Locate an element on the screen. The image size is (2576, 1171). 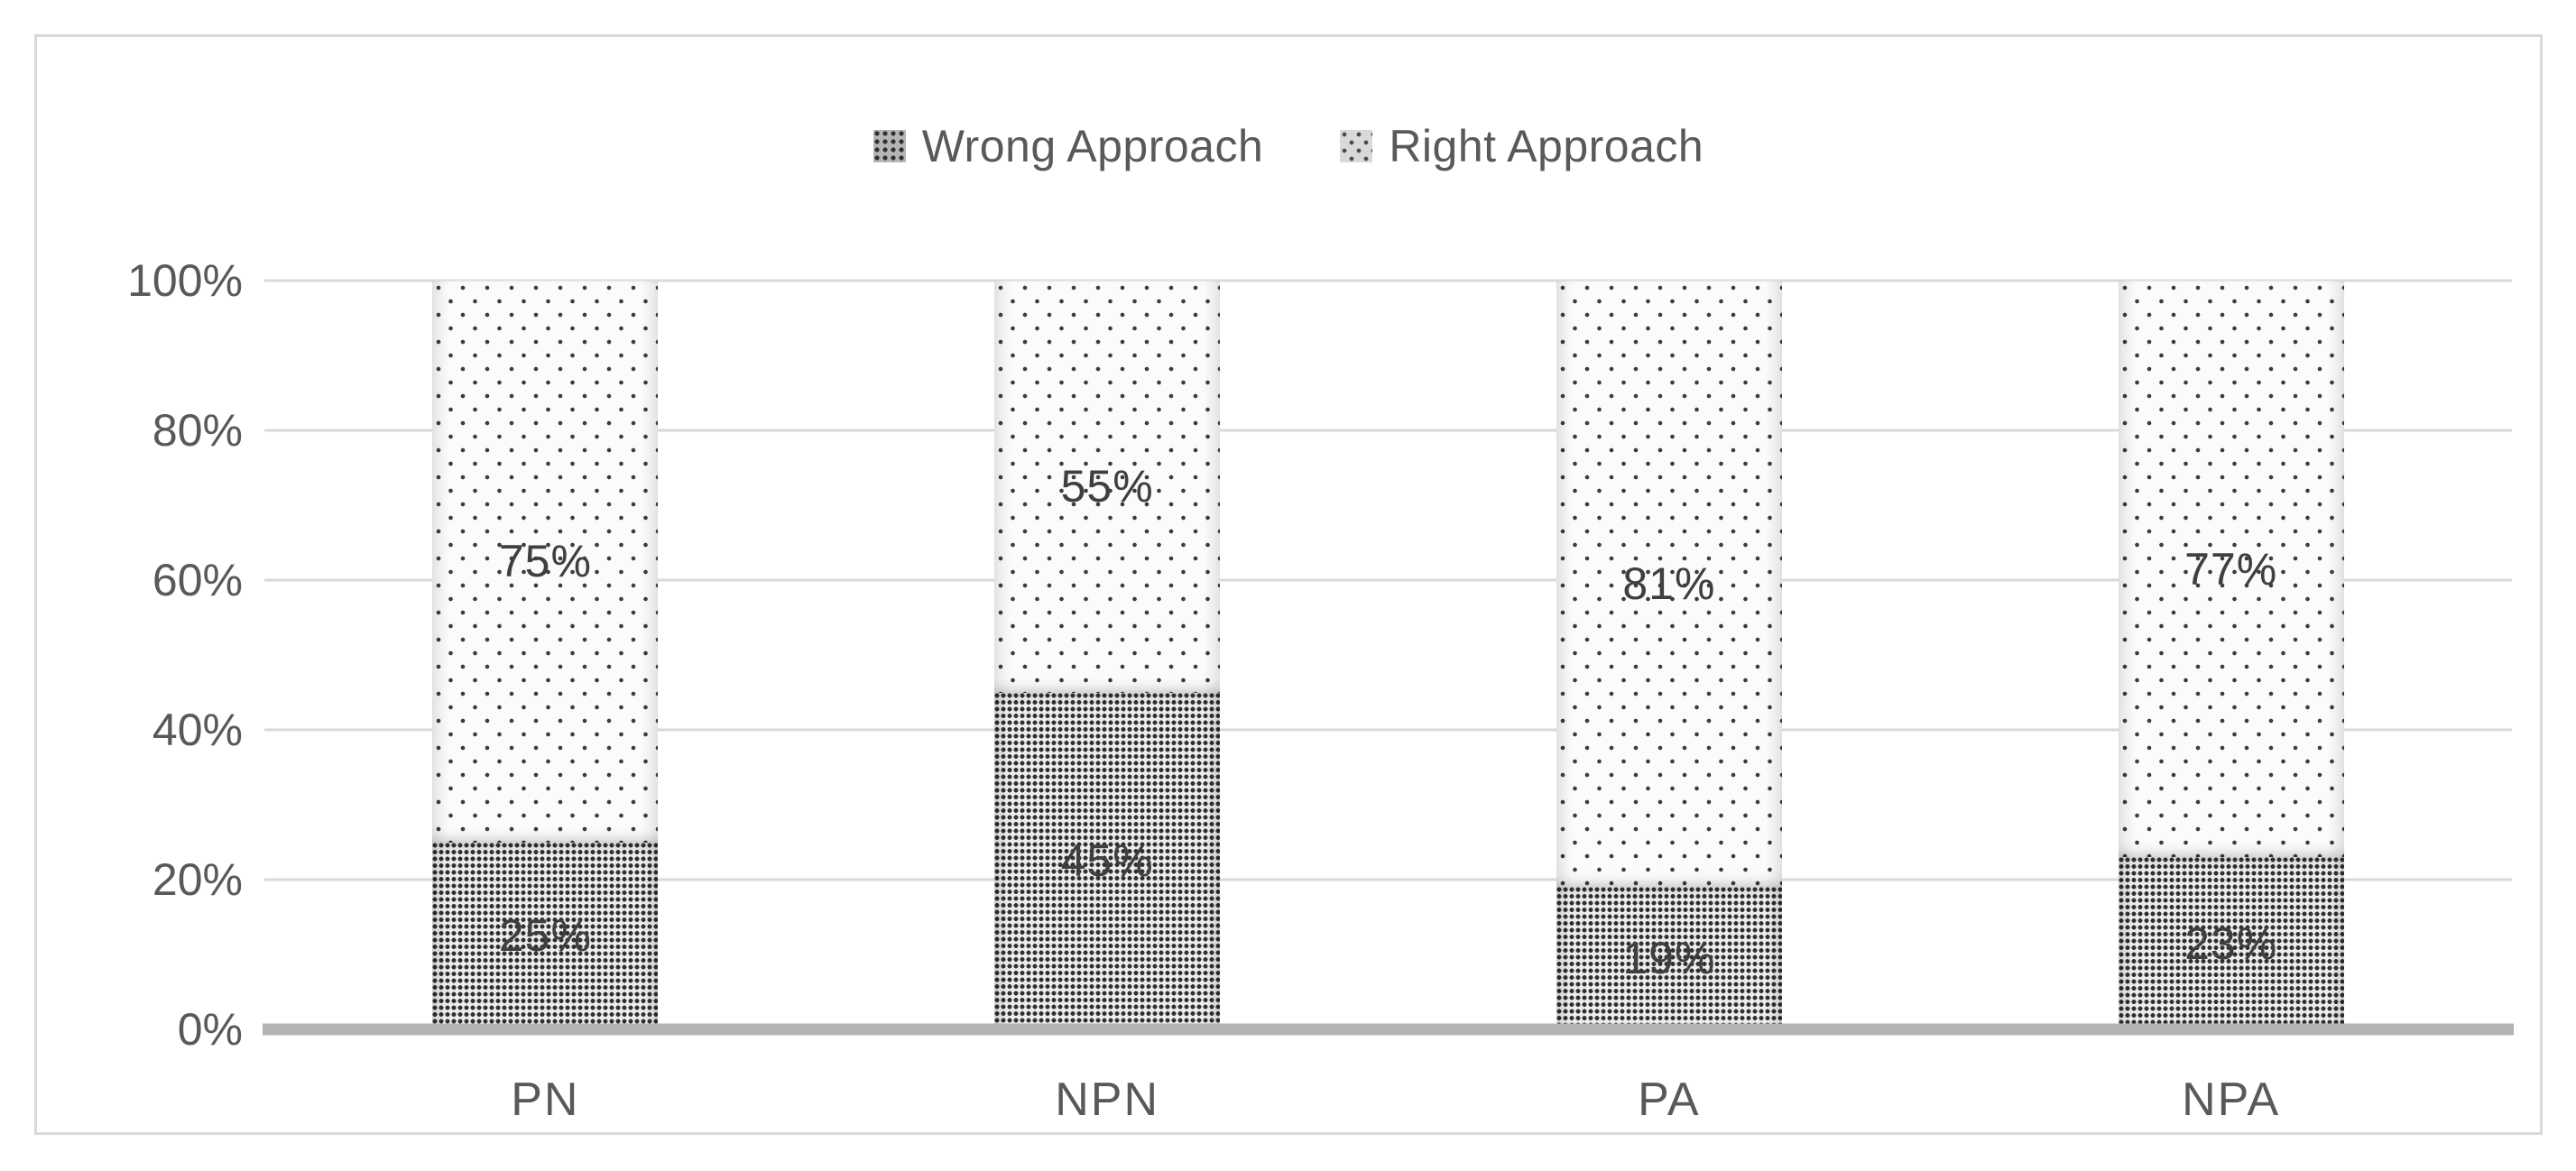
bar-column: 55% 45% is located at coordinates (1107, 655).